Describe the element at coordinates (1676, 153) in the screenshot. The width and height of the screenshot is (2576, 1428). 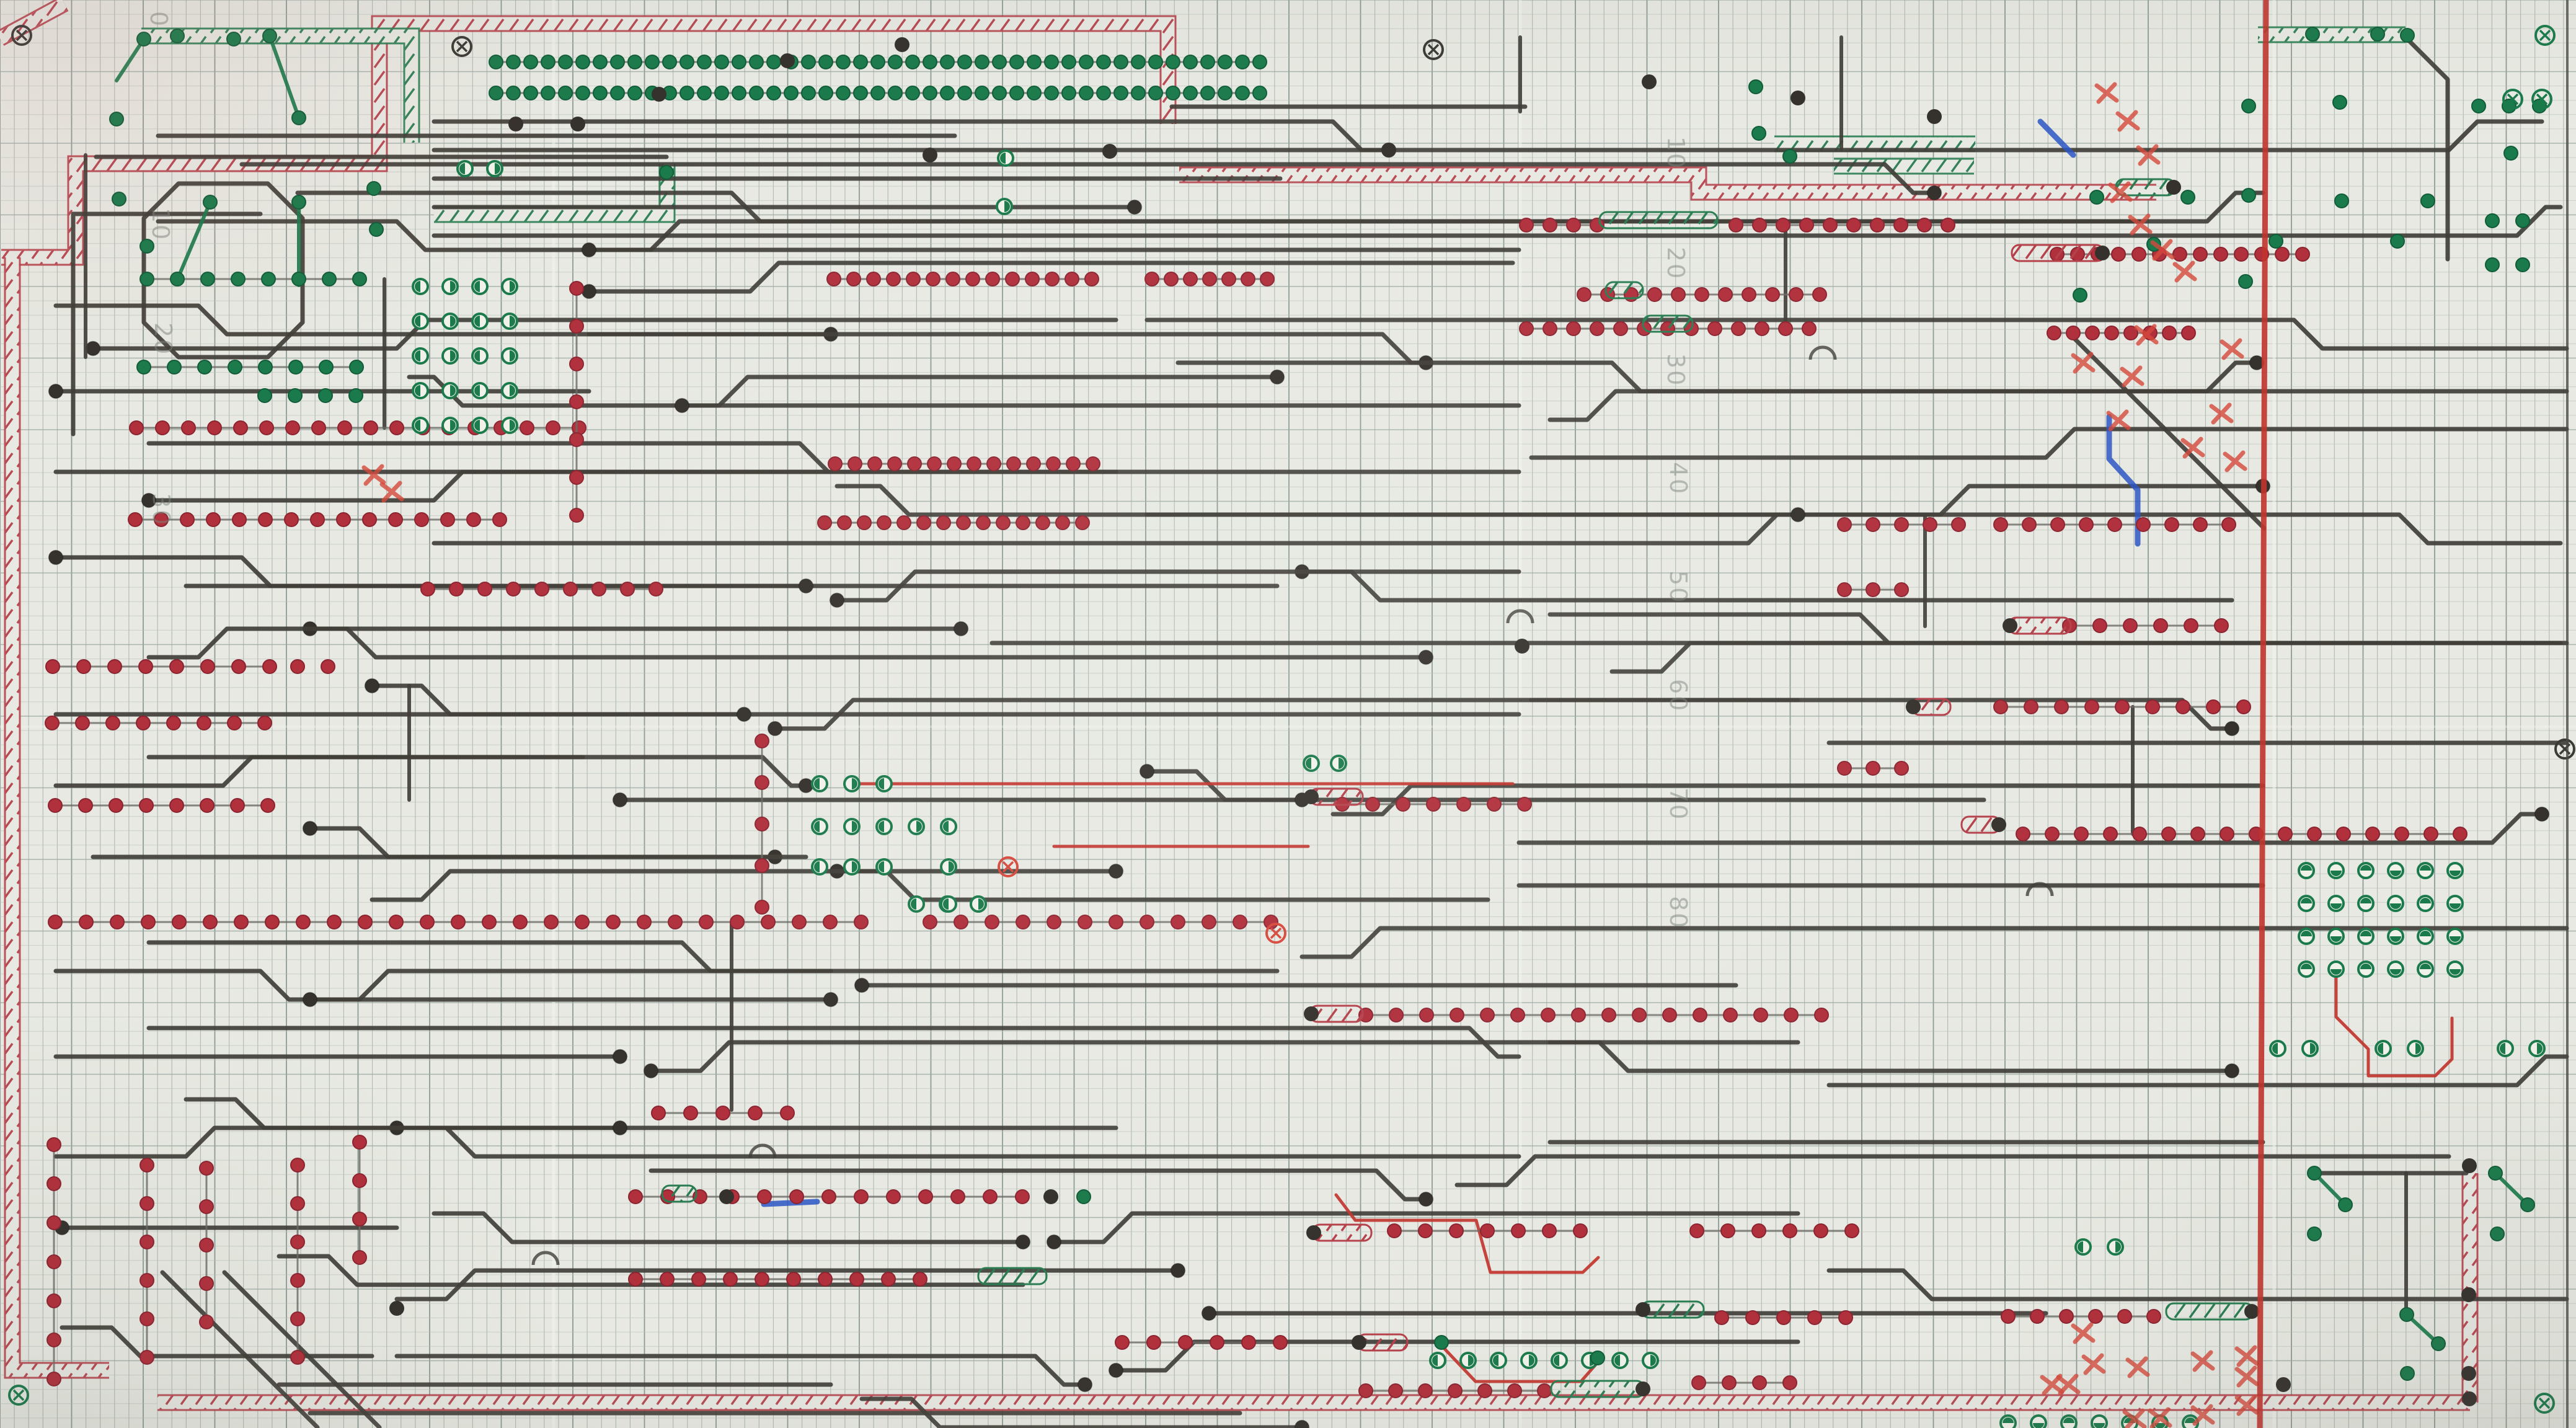
I see `coordinate-label-center: 10` at that location.